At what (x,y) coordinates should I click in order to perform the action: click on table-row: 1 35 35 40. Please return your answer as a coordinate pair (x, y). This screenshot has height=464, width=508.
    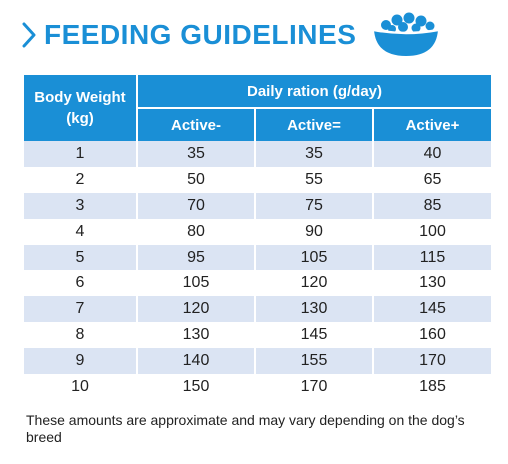
    Looking at the image, I should click on (257, 154).